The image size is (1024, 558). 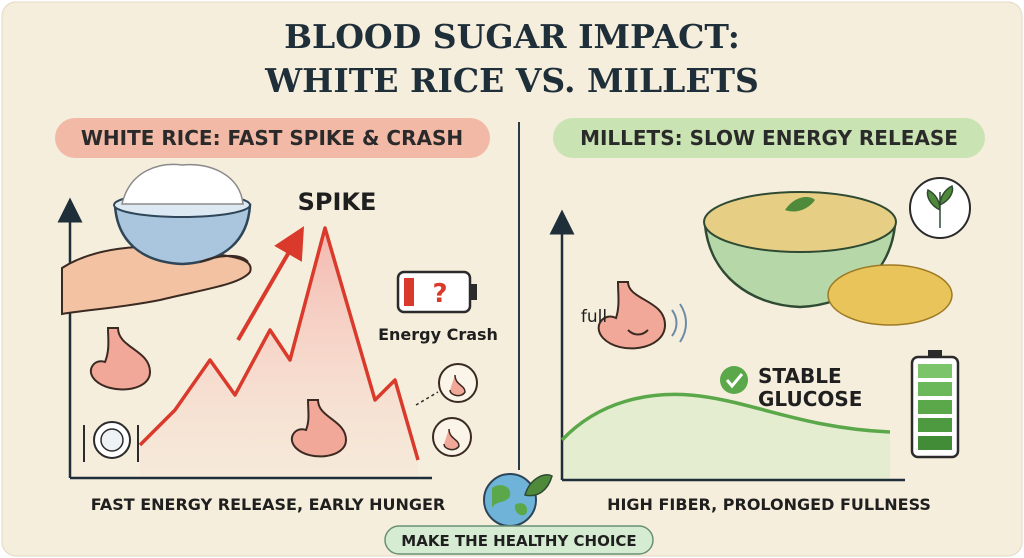 I want to click on crash-label: Energy Crash, so click(x=438, y=334).